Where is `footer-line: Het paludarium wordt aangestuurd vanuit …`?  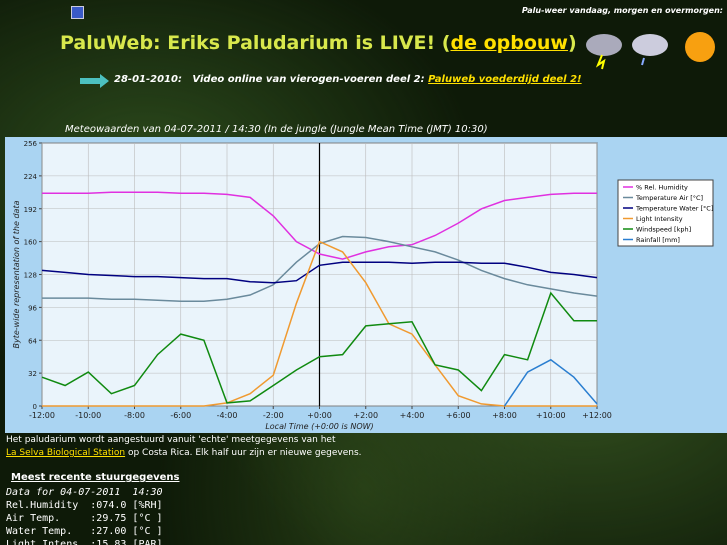
footer-line: Het paludarium wordt aangestuurd vanuit … is located at coordinates (171, 440).